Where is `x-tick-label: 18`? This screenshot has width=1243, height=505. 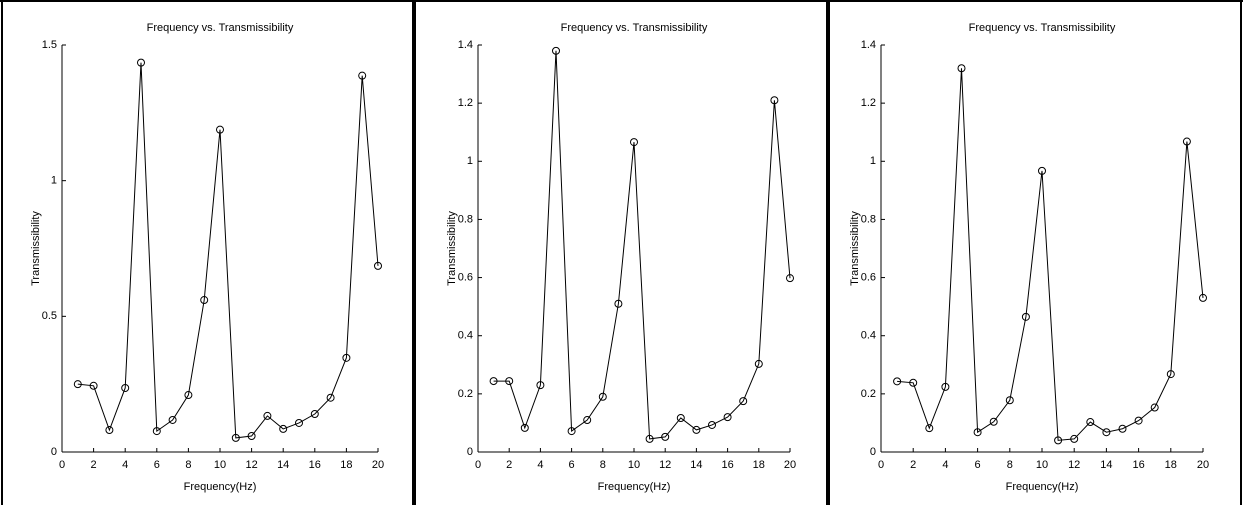 x-tick-label: 18 is located at coordinates (1171, 465).